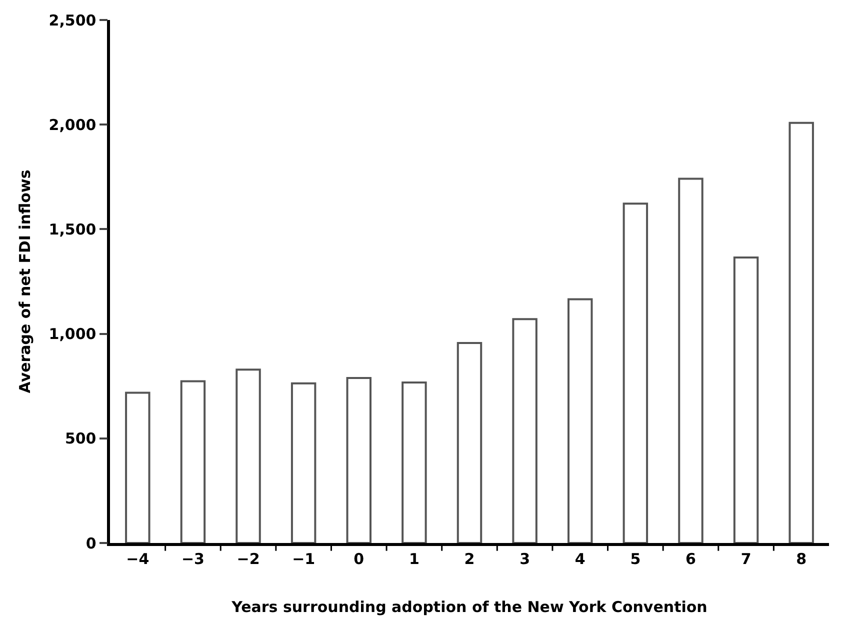 This screenshot has height=633, width=849. I want to click on y-tick-label: 2,500, so click(72, 20).